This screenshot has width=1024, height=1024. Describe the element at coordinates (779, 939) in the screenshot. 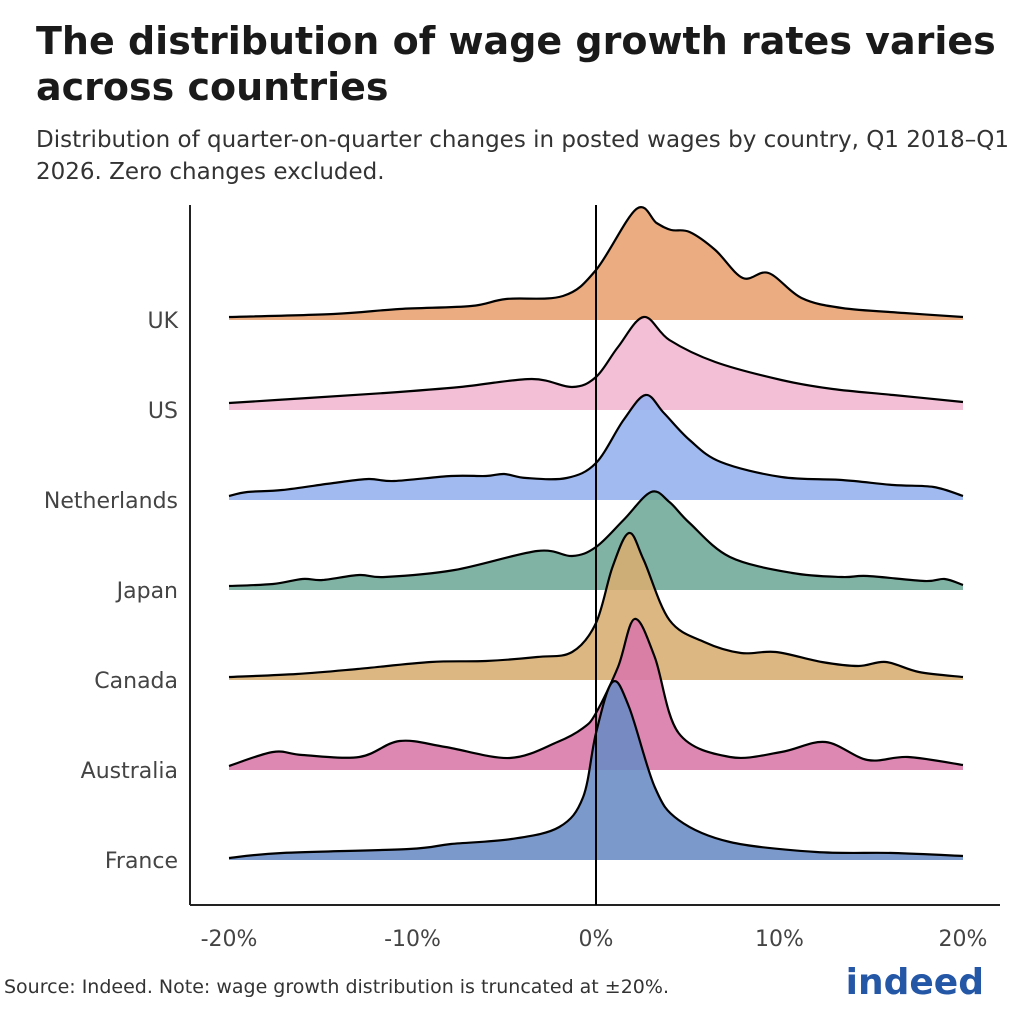

I see `x-tick-label: 10%` at that location.